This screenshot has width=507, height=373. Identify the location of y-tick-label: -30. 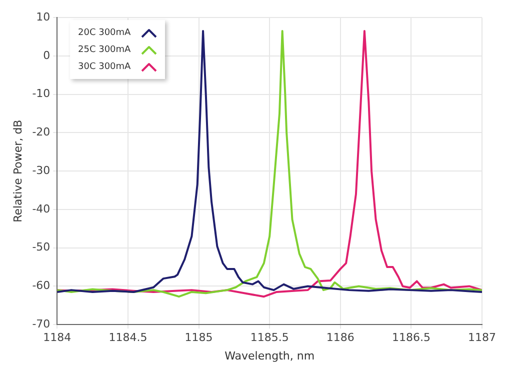
(41, 170).